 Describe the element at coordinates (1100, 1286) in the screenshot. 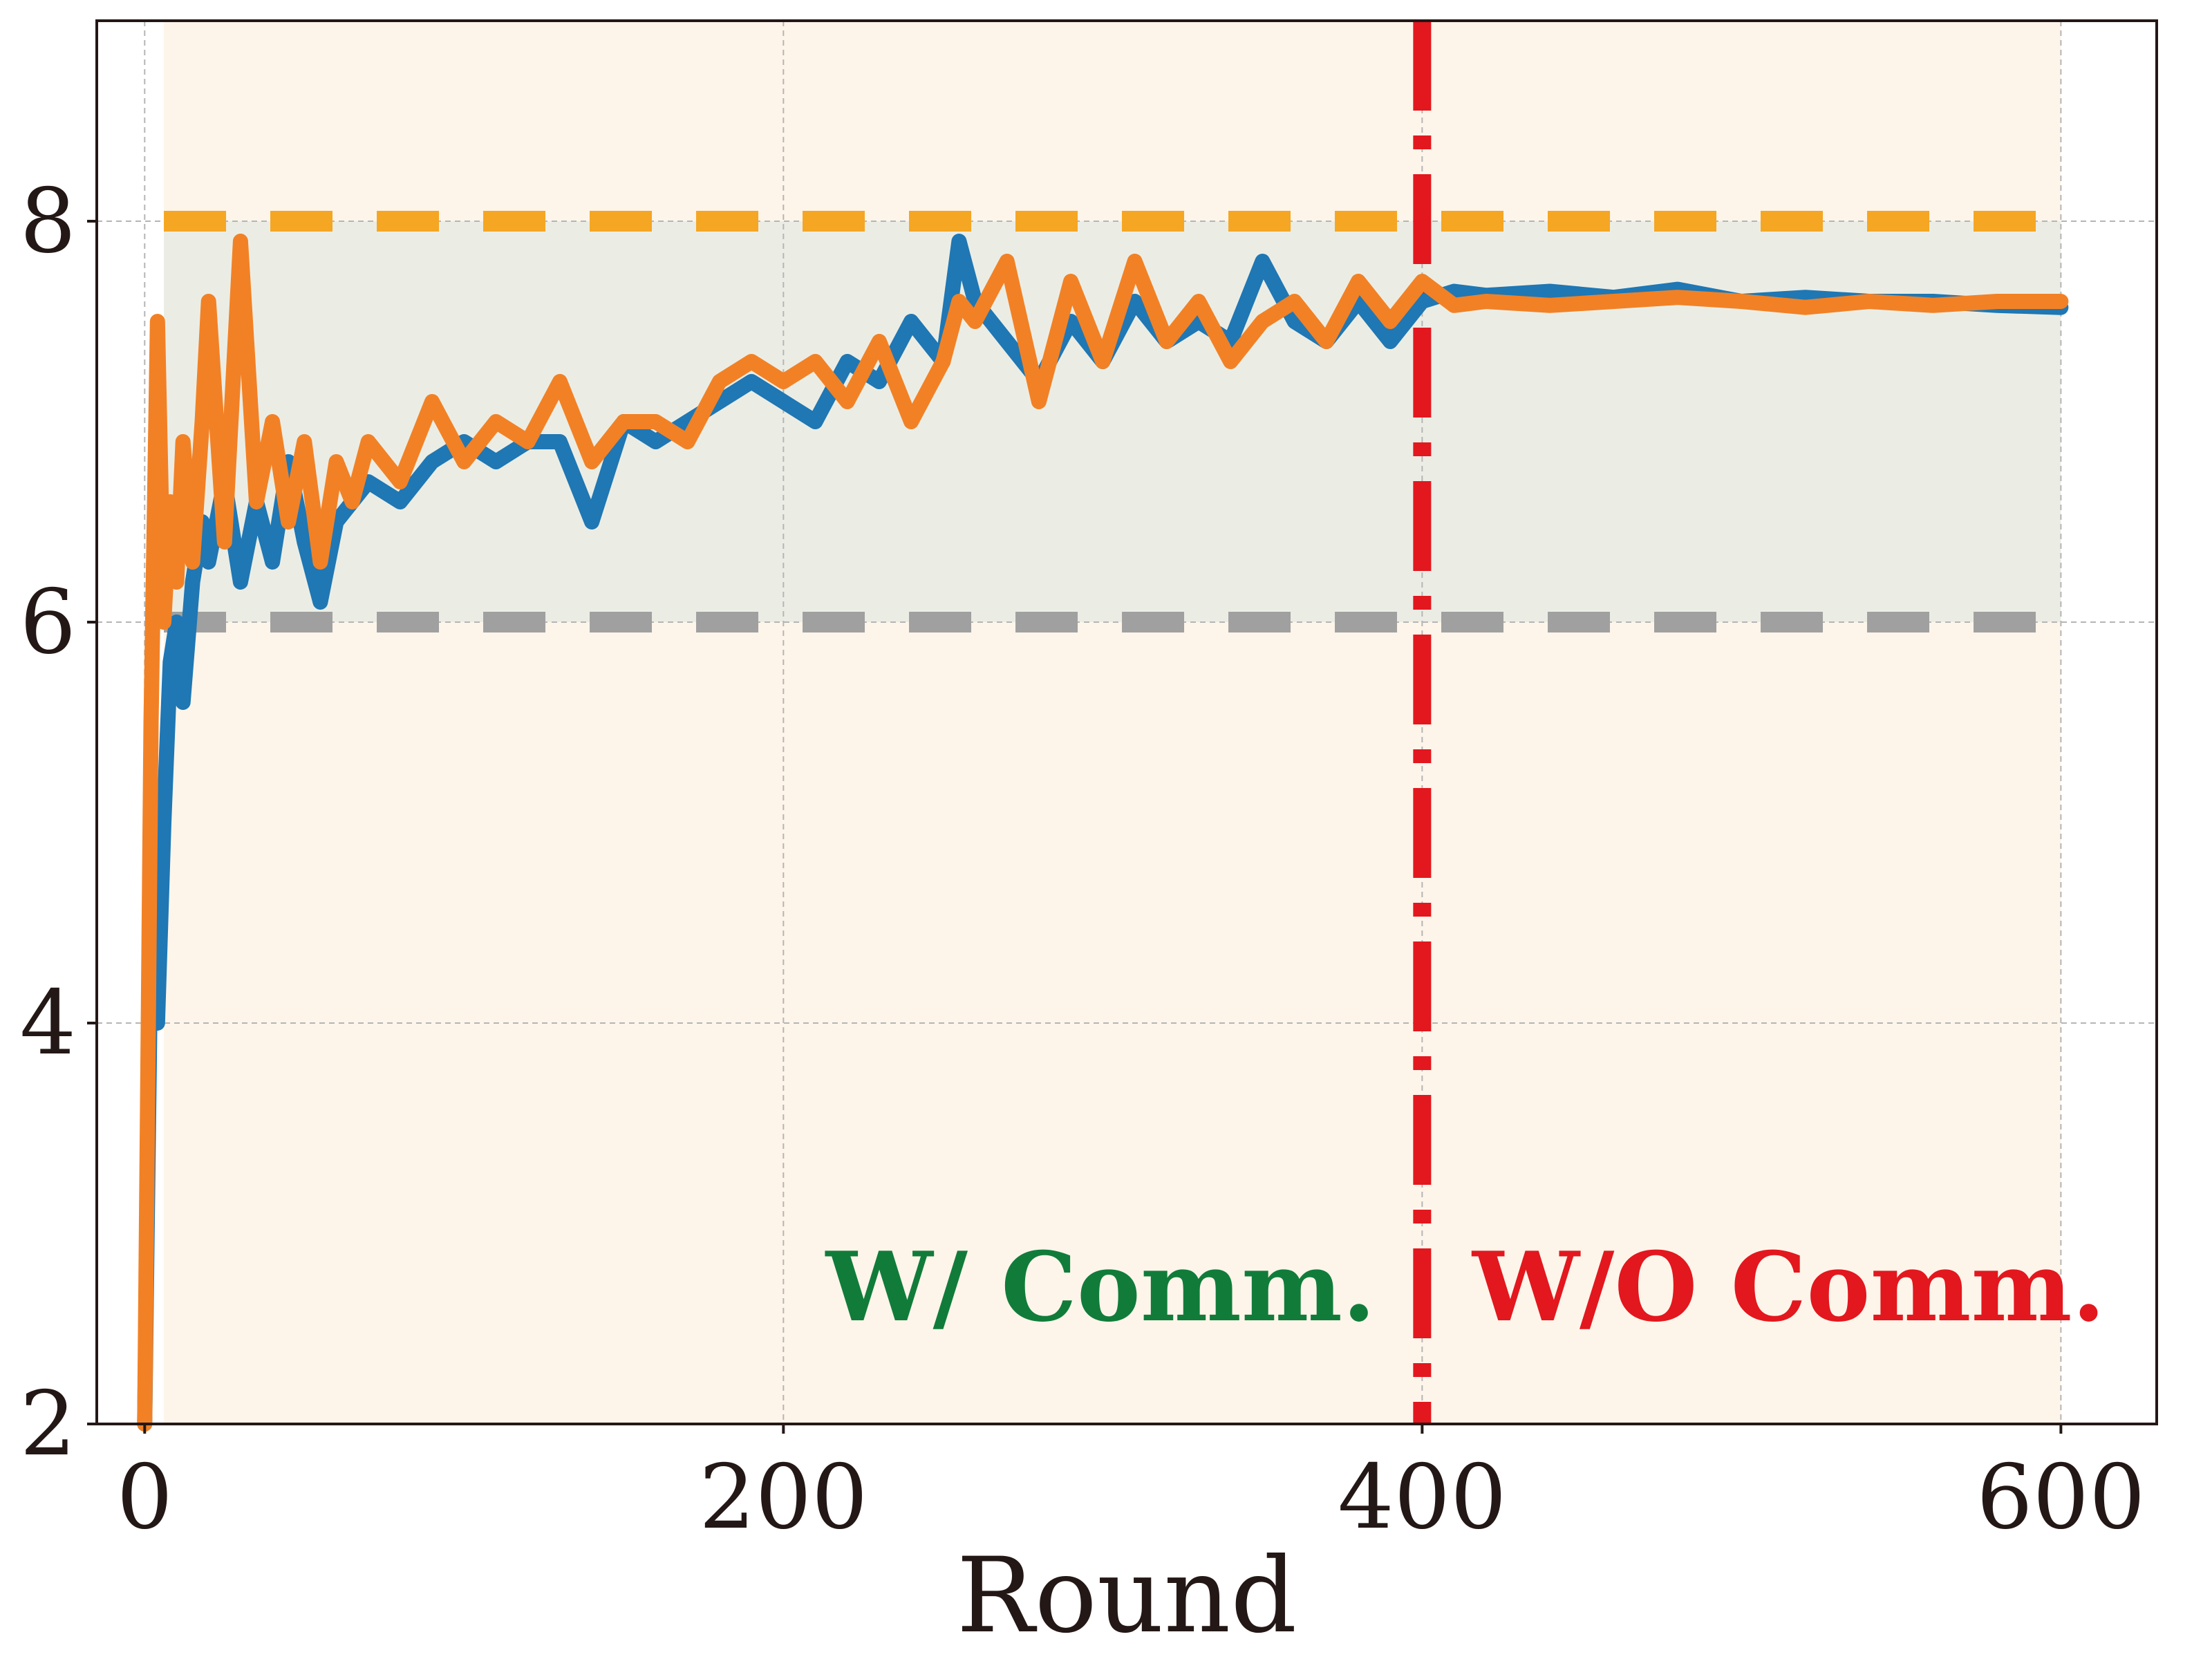

I see `annotation-with-comm: W/ Comm.` at that location.